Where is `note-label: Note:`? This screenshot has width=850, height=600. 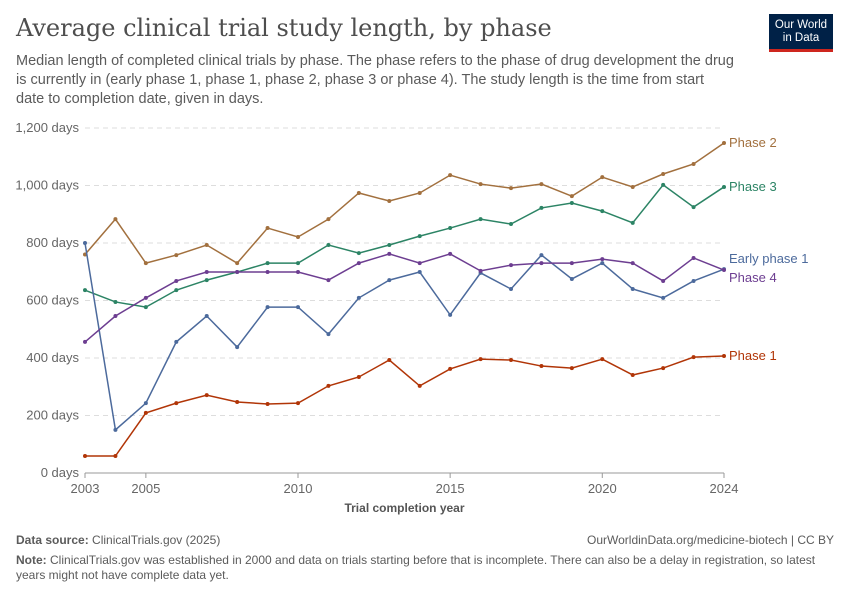 note-label: Note: is located at coordinates (31, 560).